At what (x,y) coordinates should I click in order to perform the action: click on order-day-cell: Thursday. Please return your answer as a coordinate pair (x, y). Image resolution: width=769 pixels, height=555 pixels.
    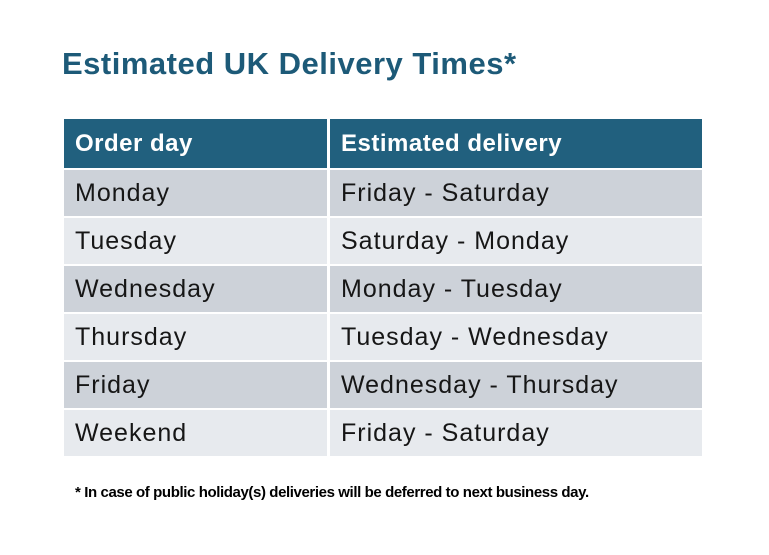
    Looking at the image, I should click on (195, 337).